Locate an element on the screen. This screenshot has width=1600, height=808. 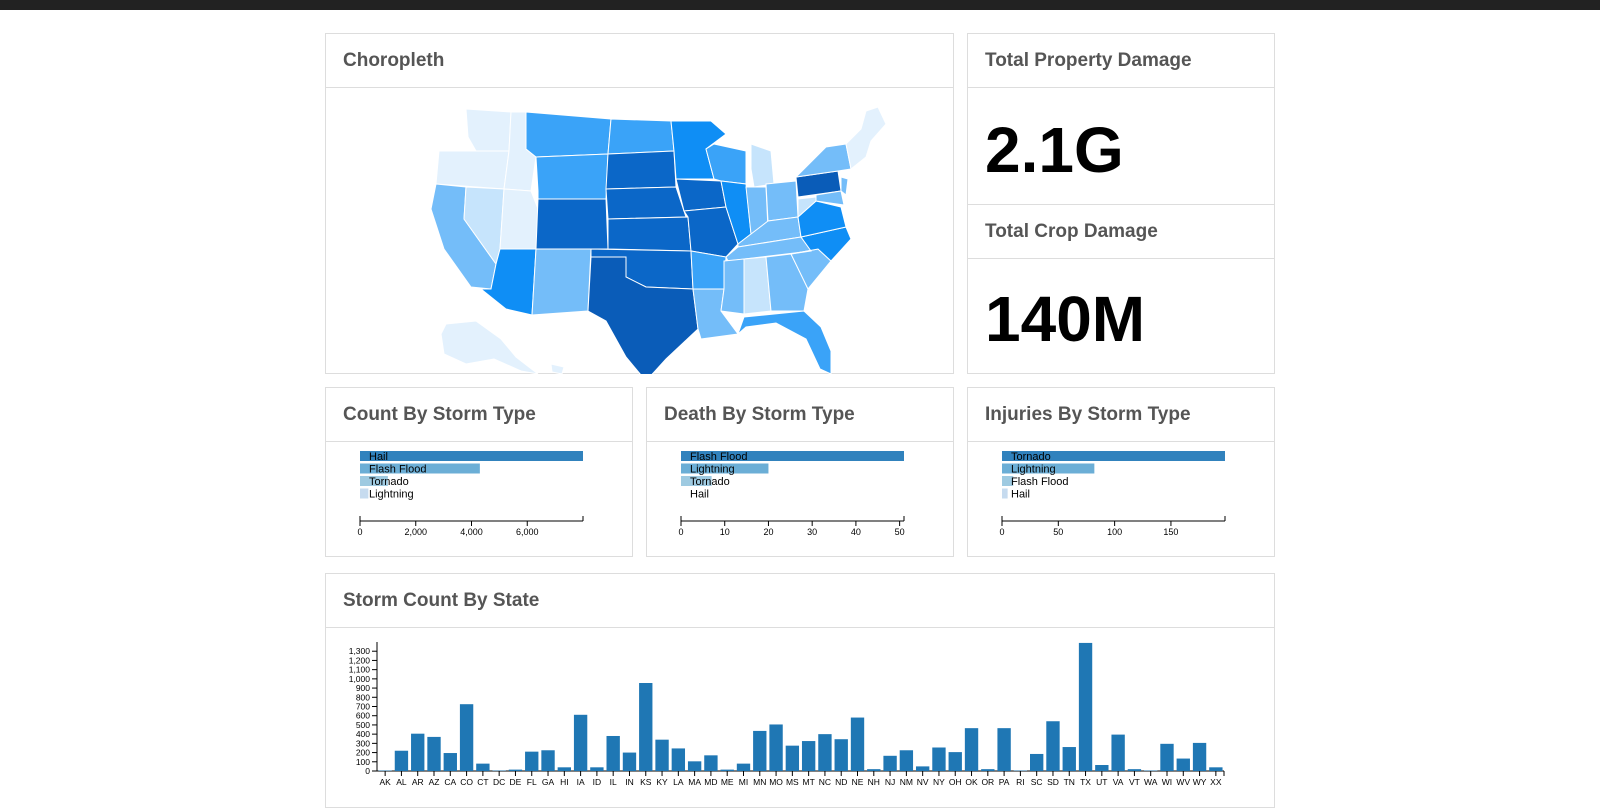
map-state-mi is located at coordinates (762, 165).